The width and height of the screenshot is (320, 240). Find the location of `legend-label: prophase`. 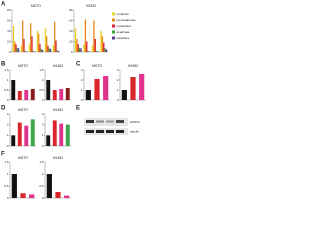

legend-label: prophase is located at coordinates (123, 14).